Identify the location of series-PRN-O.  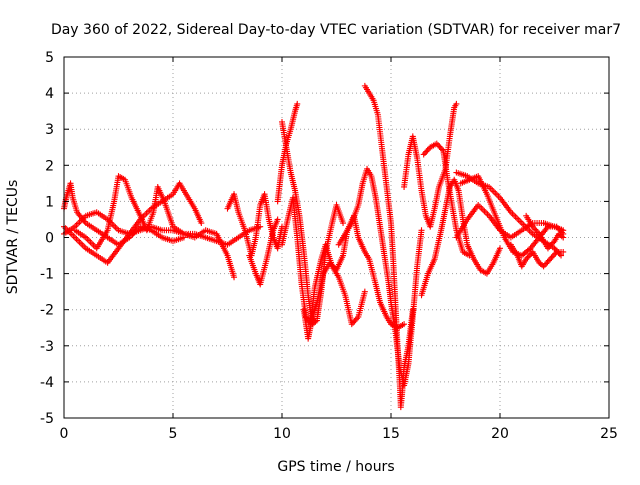
(446, 199).